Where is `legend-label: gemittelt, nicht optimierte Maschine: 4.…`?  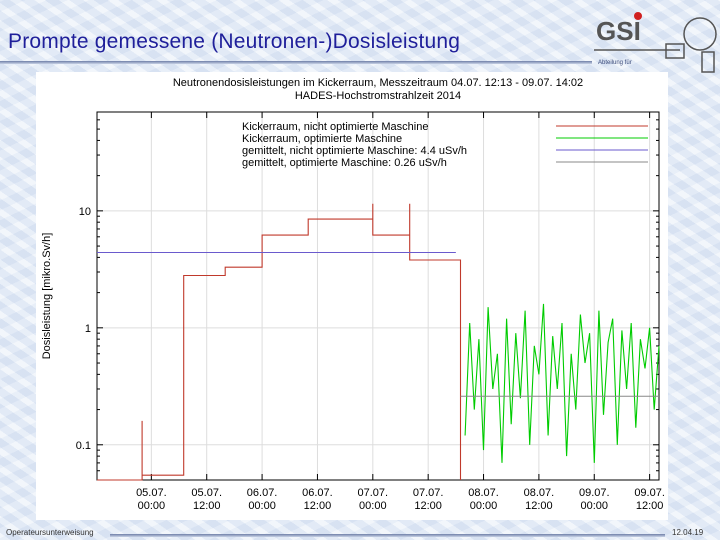
legend-label: gemittelt, nicht optimierte Maschine: 4.… is located at coordinates (354, 151).